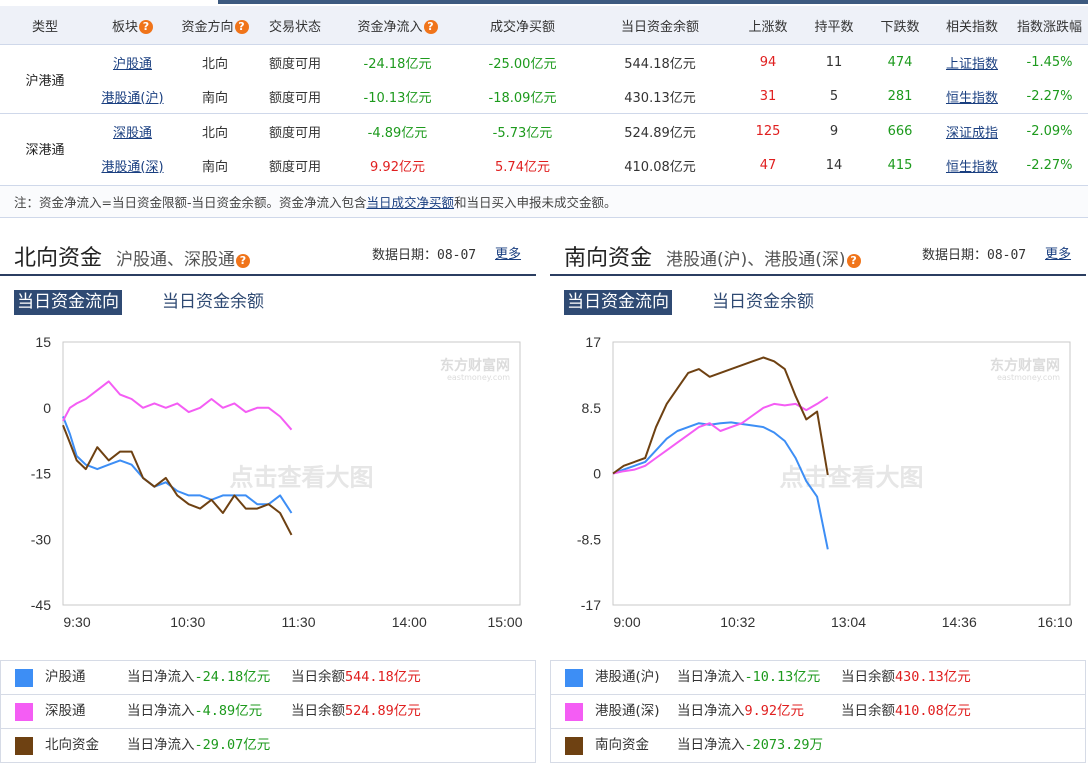  I want to click on plate-link: 深股通, so click(132, 133).